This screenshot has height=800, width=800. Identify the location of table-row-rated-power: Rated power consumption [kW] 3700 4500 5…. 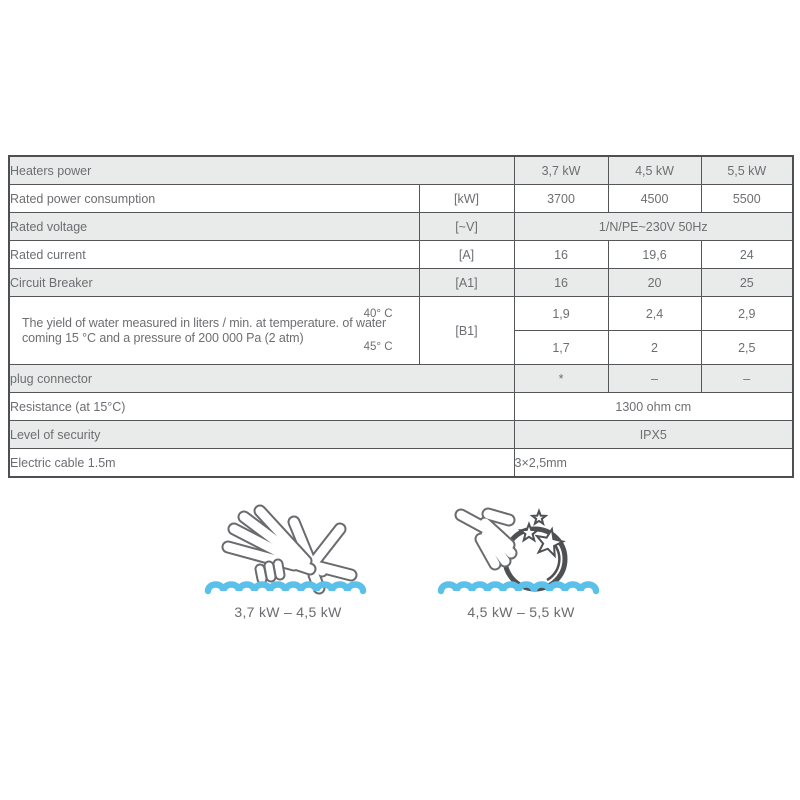
(401, 198).